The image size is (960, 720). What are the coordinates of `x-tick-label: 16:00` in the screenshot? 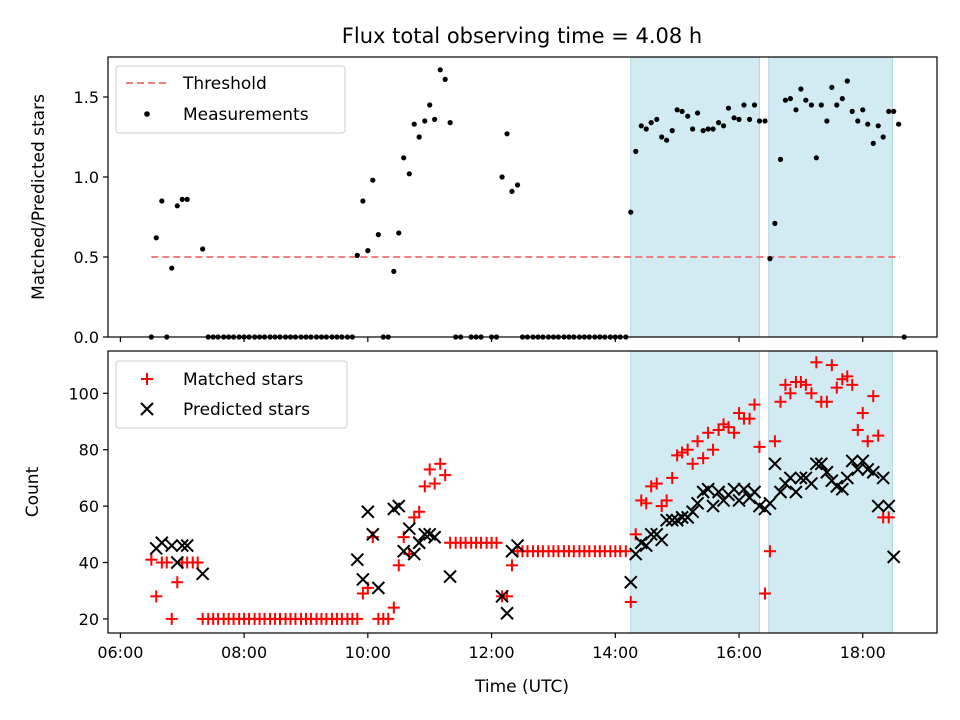 It's located at (739, 652).